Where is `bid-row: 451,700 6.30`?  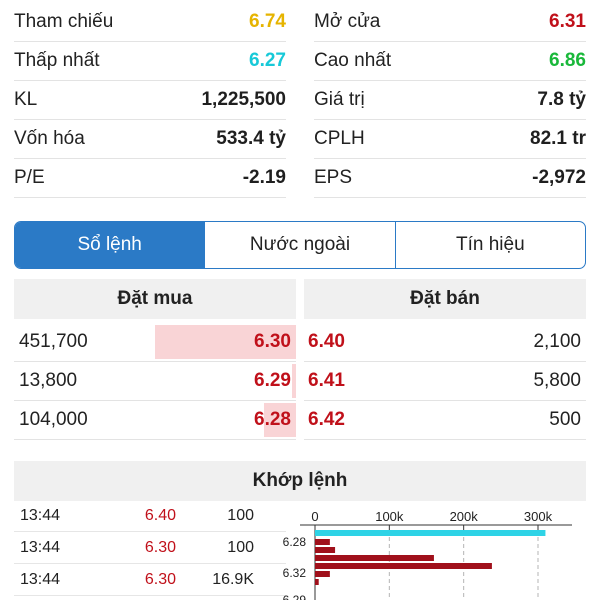 bid-row: 451,700 6.30 is located at coordinates (155, 342).